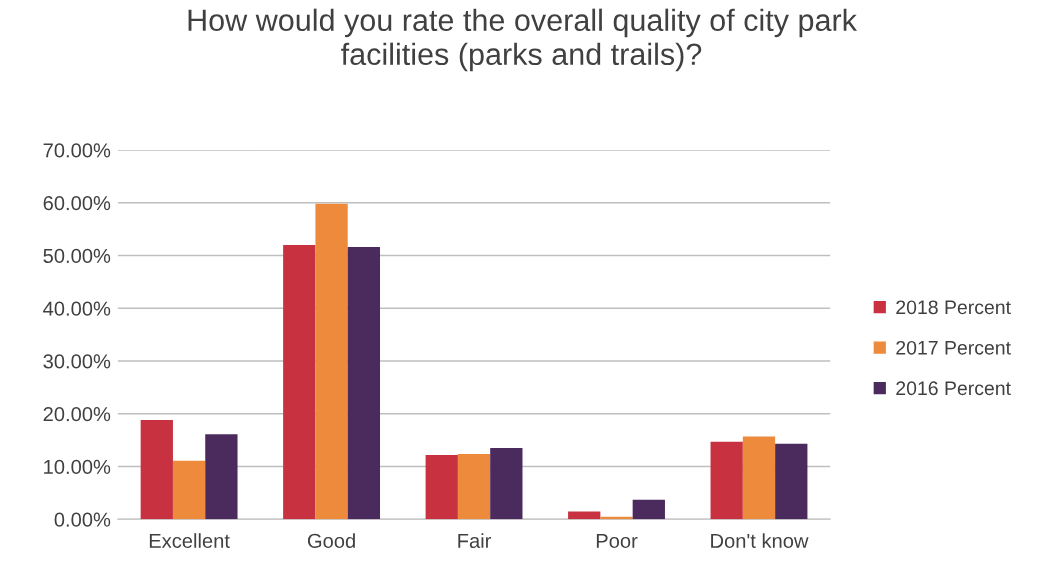  Describe the element at coordinates (617, 540) in the screenshot. I see `x-tick-label: Poor` at that location.